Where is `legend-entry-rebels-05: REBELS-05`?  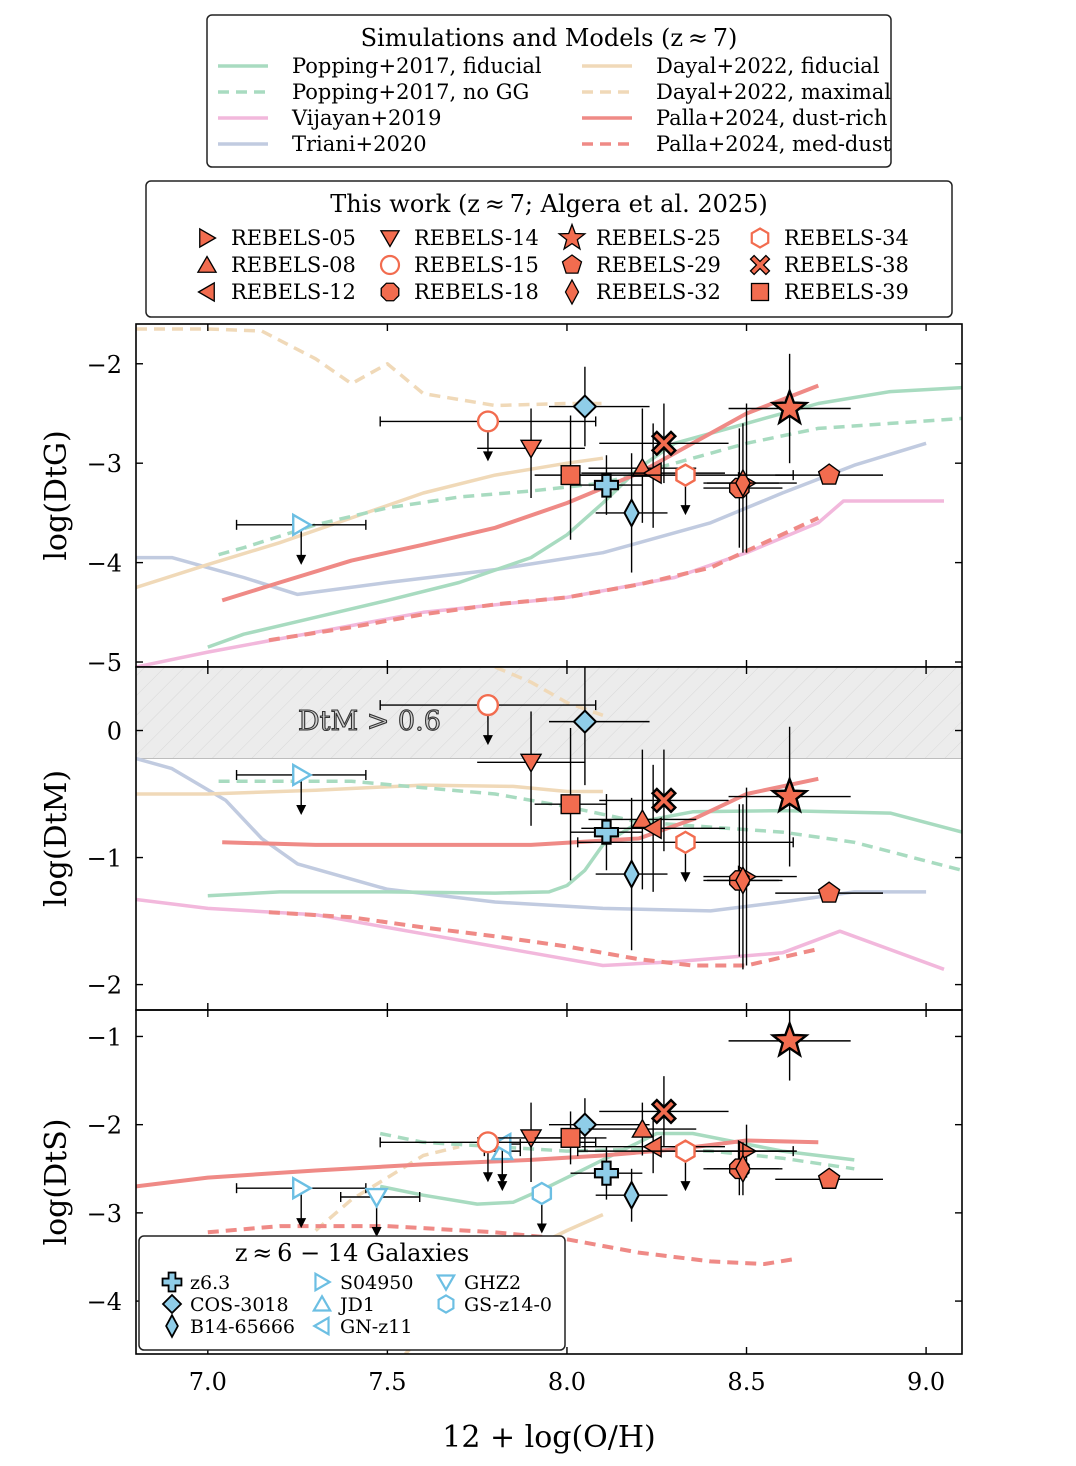 legend-entry-rebels-05: REBELS-05 is located at coordinates (277, 238).